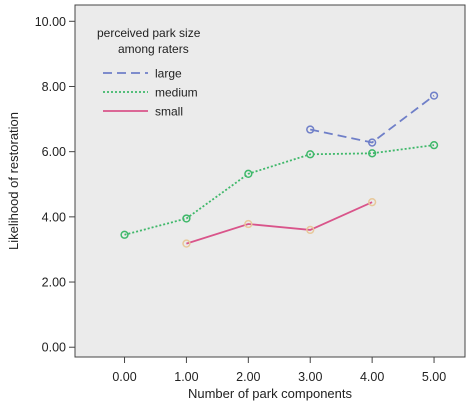 The height and width of the screenshot is (409, 473). What do you see at coordinates (372, 377) in the screenshot?
I see `x-tick-label: 4.00` at bounding box center [372, 377].